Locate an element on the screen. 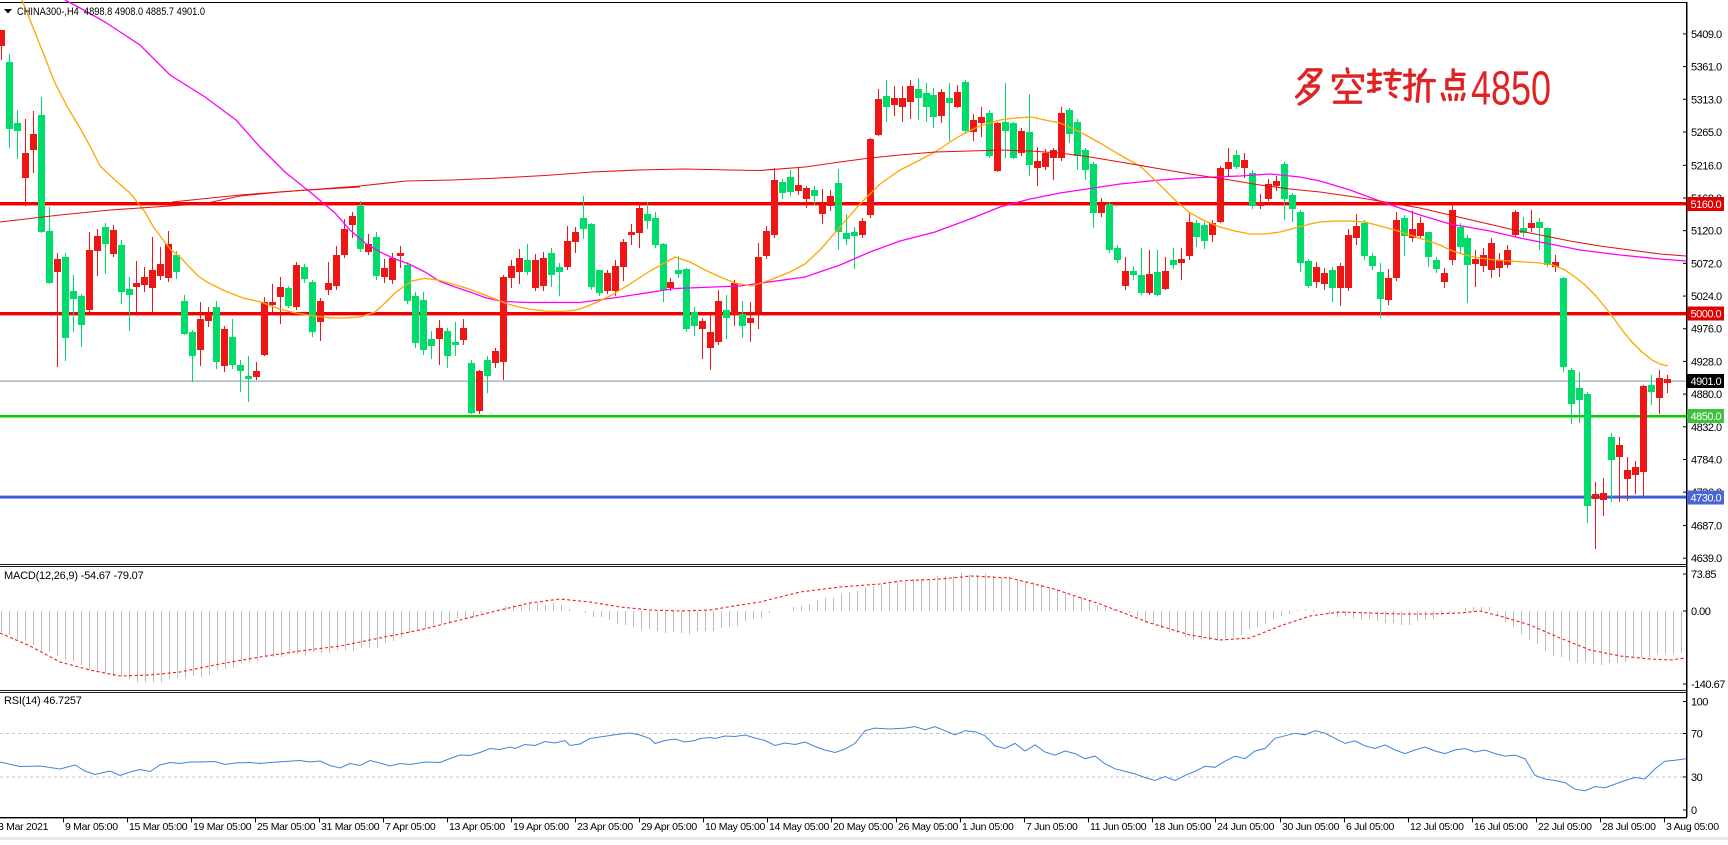 The image size is (1728, 845). svg-text: 5072.0 is located at coordinates (1706, 264).